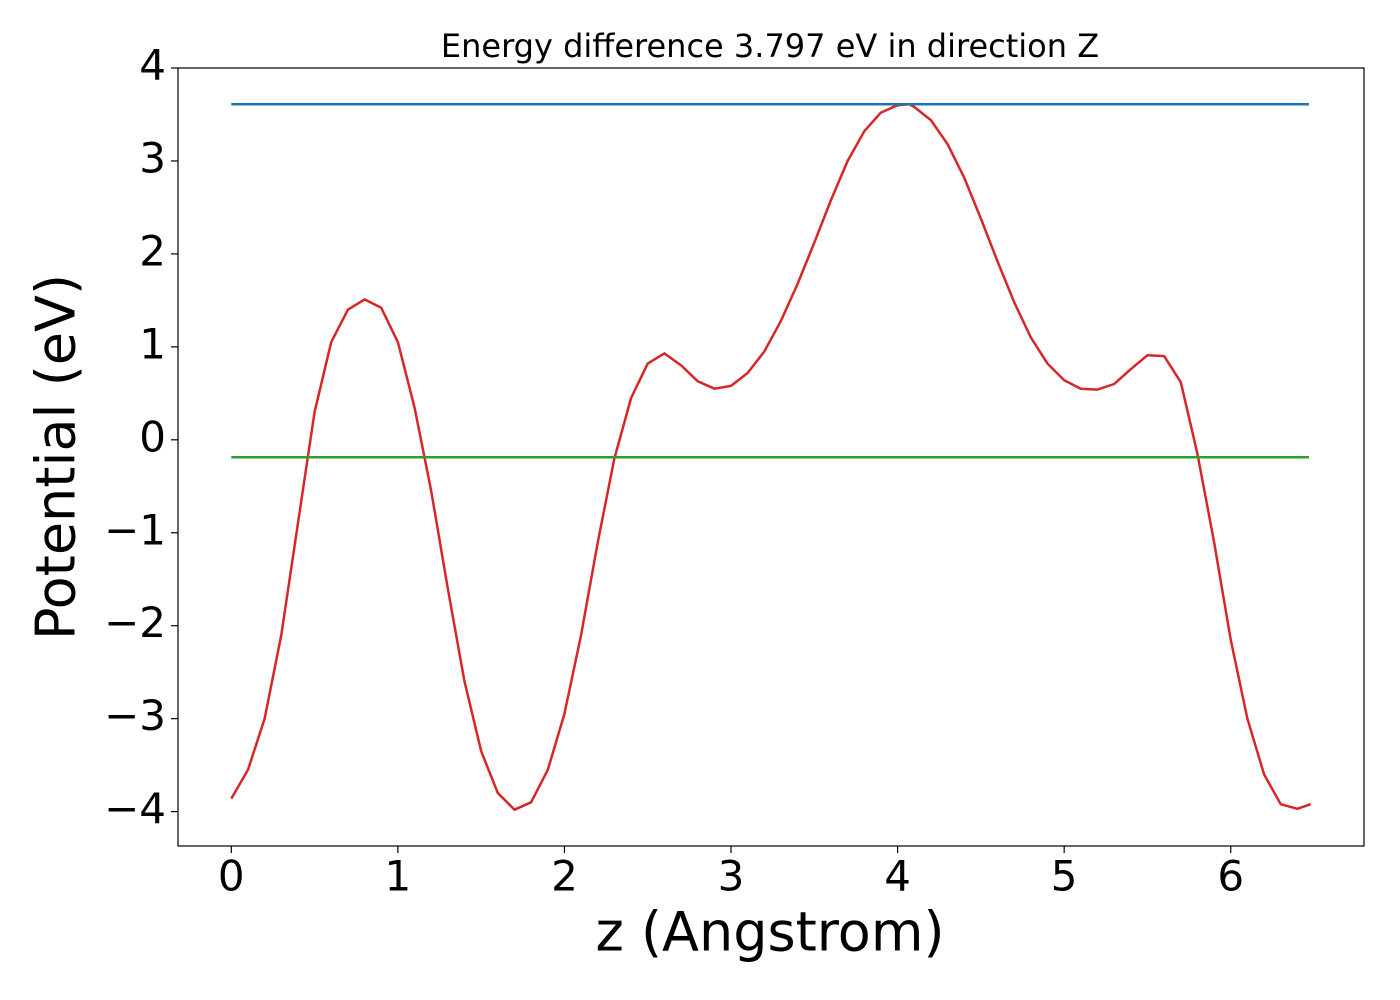 The width and height of the screenshot is (1400, 1000). Describe the element at coordinates (56, 457) in the screenshot. I see `y-axis-label: Potential (eV)` at that location.